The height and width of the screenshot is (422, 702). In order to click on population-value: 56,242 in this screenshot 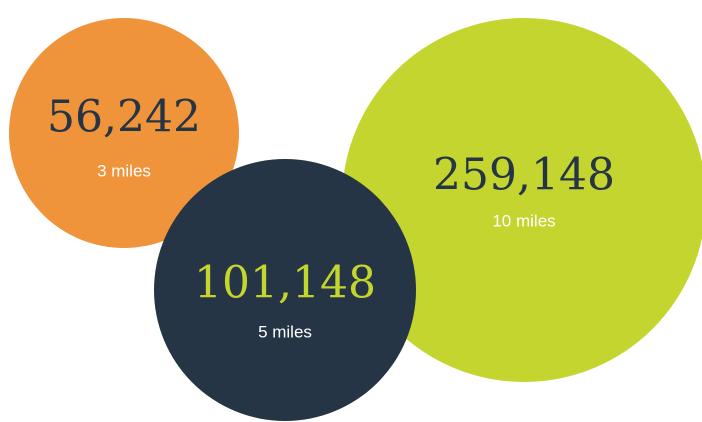, I will do `click(124, 117)`.